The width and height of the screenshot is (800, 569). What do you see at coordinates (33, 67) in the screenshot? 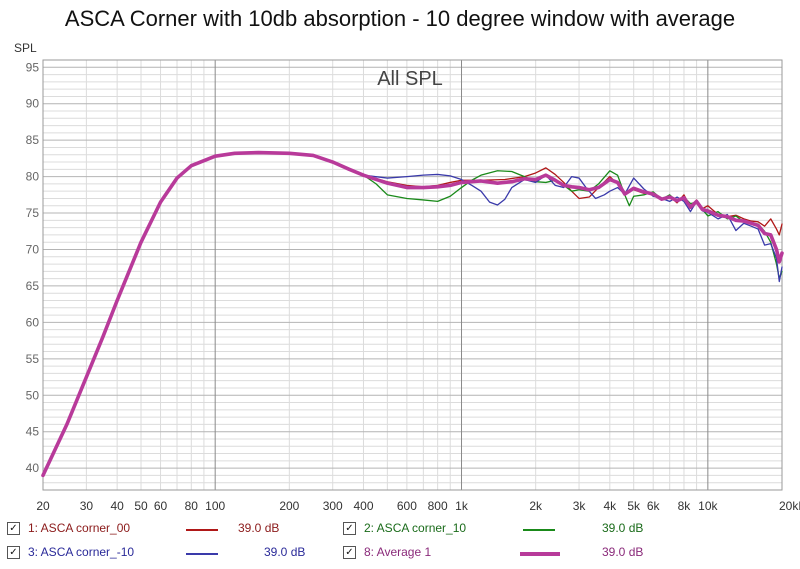
I see `y-tick-label: 95` at bounding box center [33, 67].